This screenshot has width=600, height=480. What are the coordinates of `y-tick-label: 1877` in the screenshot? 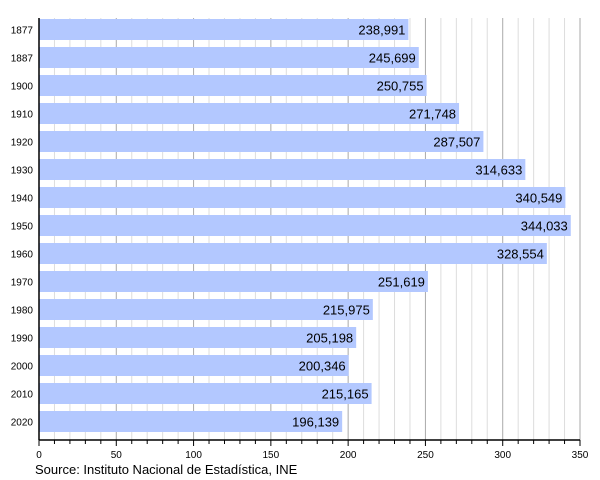 It's located at (22, 31).